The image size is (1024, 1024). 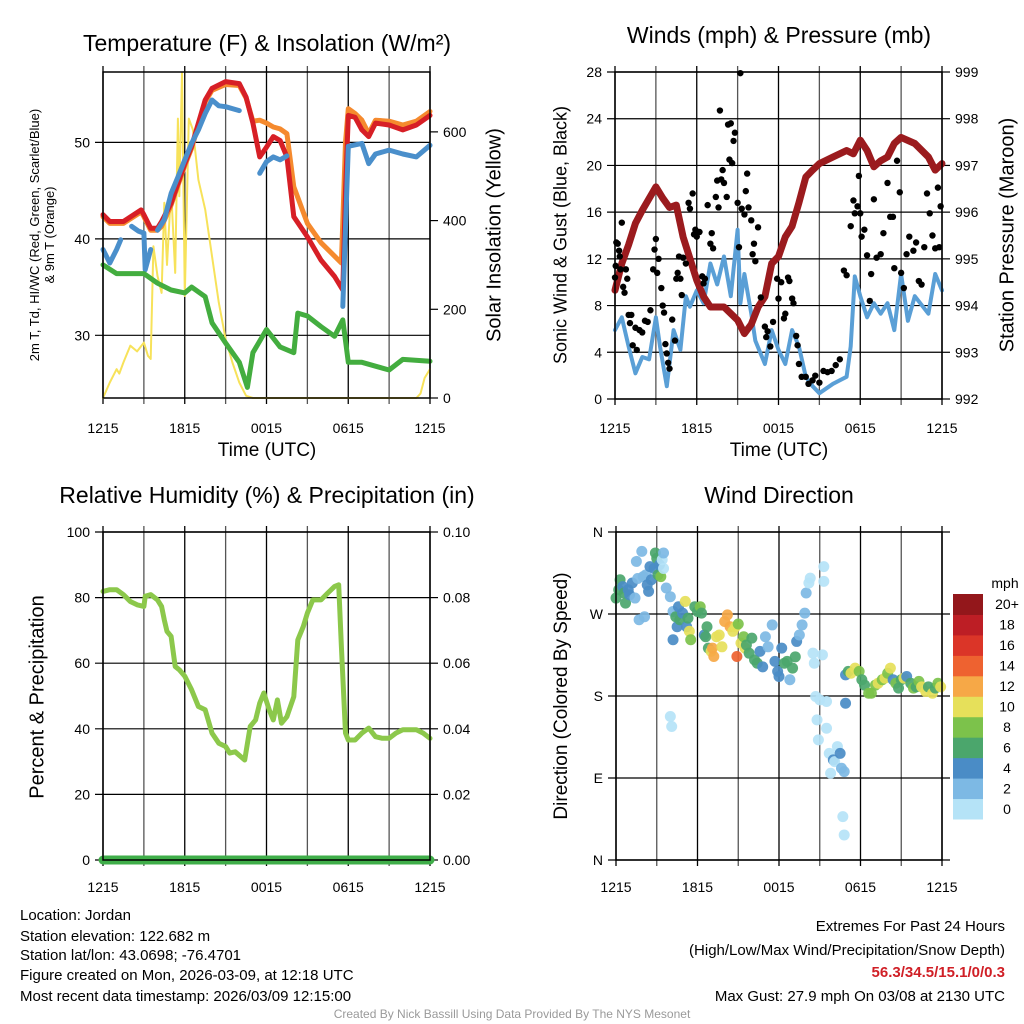 What do you see at coordinates (967, 212) in the screenshot?
I see `y2-tick-label: 996` at bounding box center [967, 212].